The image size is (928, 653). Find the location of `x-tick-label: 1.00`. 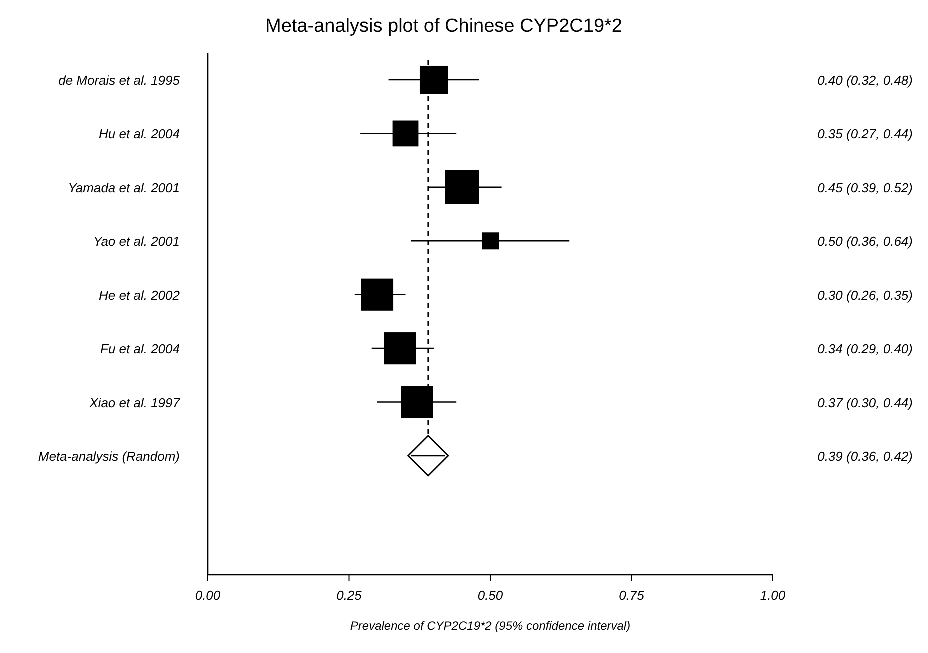

x-tick-label: 1.00 is located at coordinates (773, 595).